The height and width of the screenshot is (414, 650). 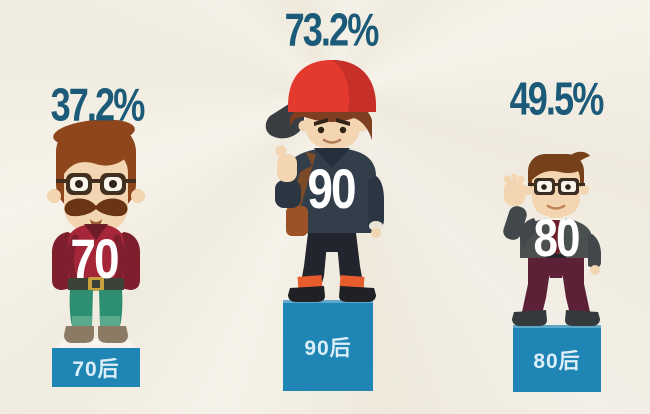 I want to click on percent-label-70s: 37.2%, so click(x=98, y=106).